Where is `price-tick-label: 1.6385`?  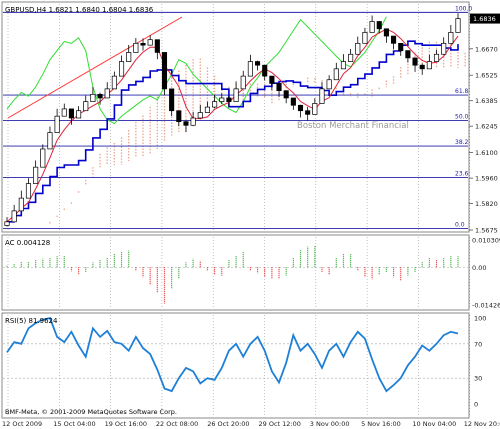
price-tick-label: 1.6385 is located at coordinates (486, 101).